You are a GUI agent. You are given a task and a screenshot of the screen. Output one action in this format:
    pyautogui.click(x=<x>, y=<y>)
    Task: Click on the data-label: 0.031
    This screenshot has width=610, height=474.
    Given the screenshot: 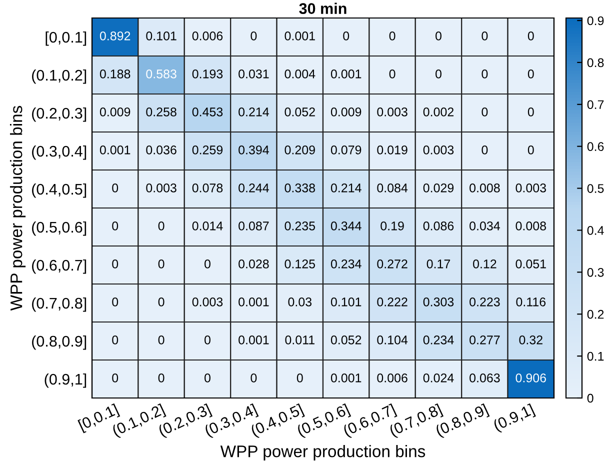 What is the action you would take?
    pyautogui.click(x=253, y=74)
    